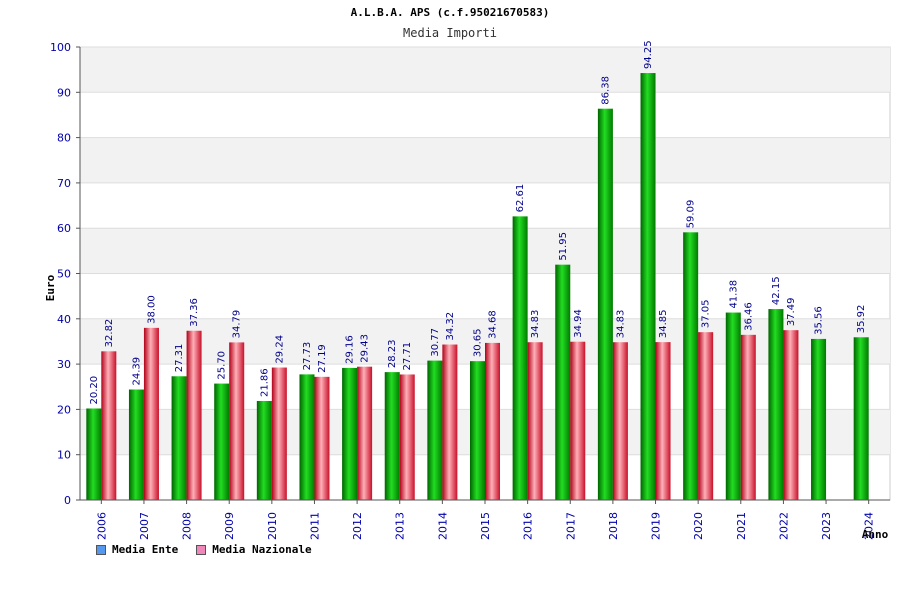  What do you see at coordinates (570, 526) in the screenshot?
I see `x-tick-label: 2017` at bounding box center [570, 526].